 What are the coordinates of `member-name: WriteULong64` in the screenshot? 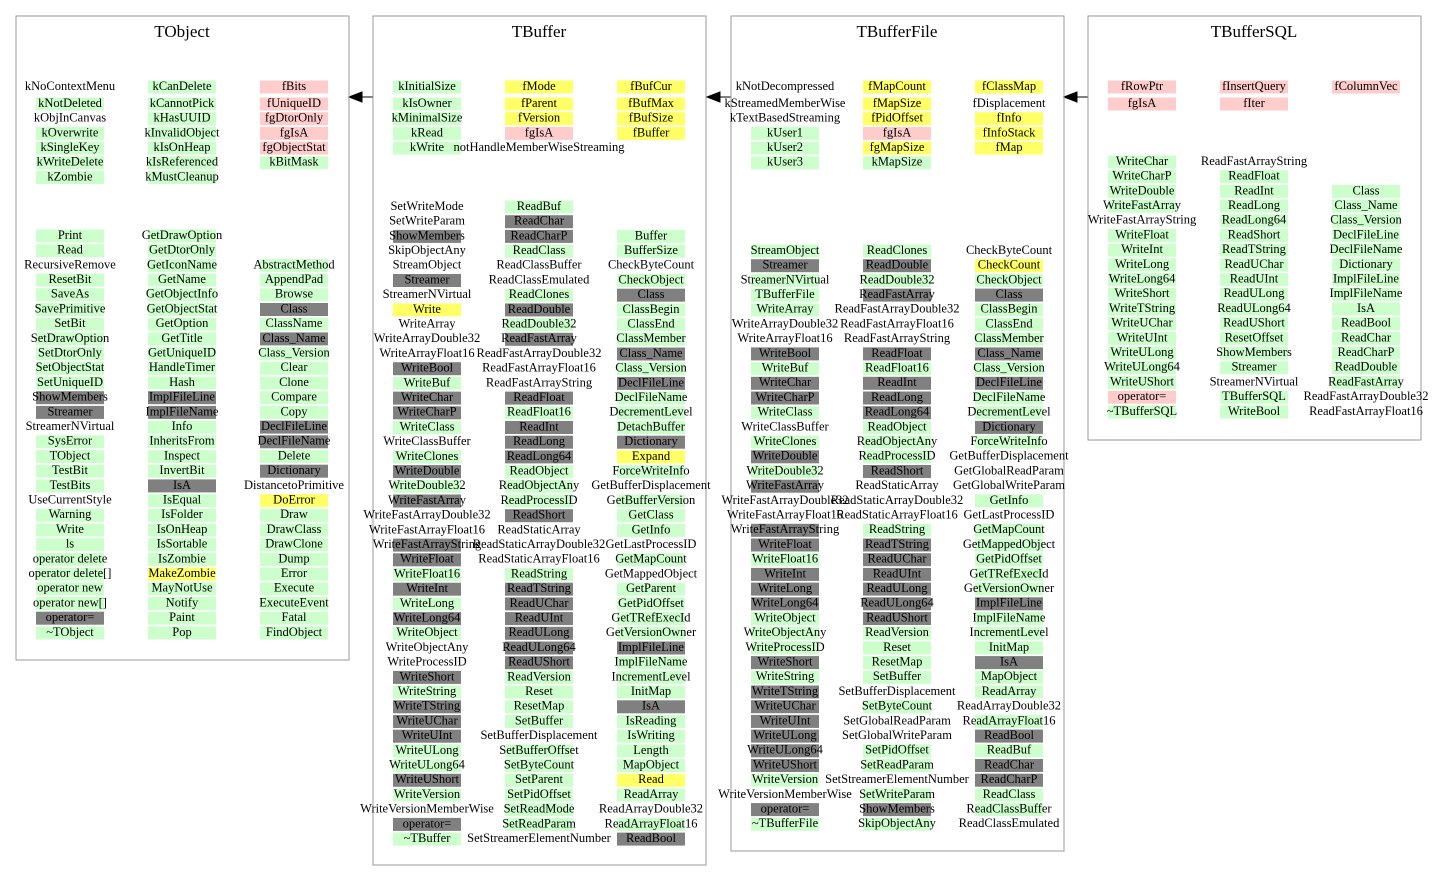 It's located at (785, 750).